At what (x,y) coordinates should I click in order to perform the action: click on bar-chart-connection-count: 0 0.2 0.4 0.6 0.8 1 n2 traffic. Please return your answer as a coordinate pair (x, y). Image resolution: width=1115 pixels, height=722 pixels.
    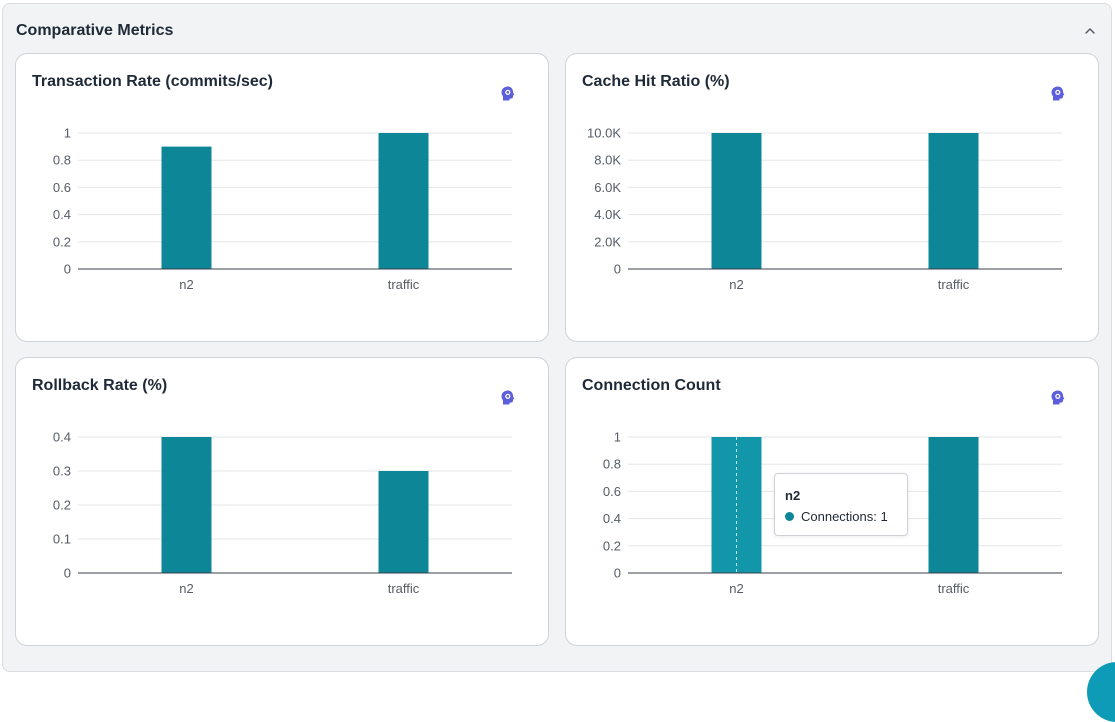
    Looking at the image, I should click on (832, 513).